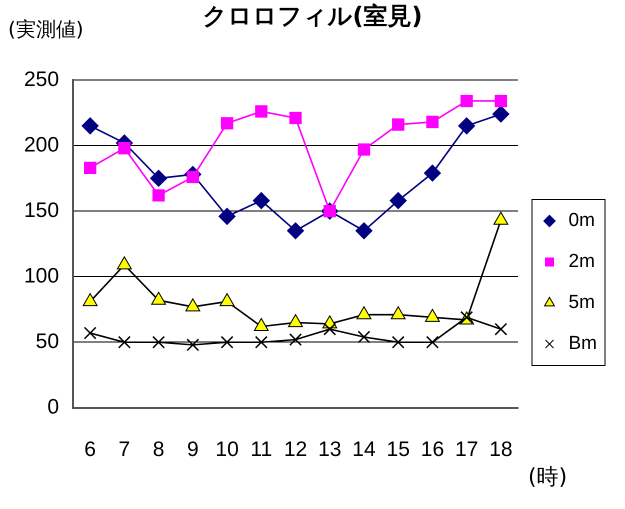  What do you see at coordinates (42, 144) in the screenshot?
I see `y-tick-label: 200` at bounding box center [42, 144].